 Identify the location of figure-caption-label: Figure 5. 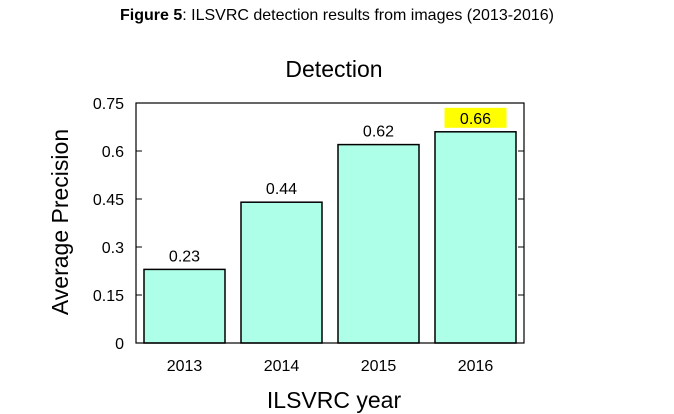
(151, 15).